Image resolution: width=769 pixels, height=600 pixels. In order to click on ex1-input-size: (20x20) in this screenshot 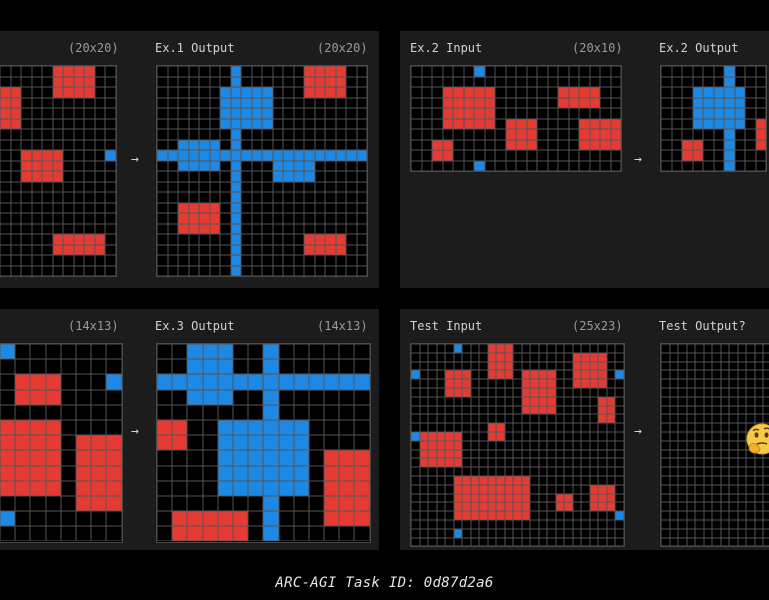, I will do `click(93, 48)`.